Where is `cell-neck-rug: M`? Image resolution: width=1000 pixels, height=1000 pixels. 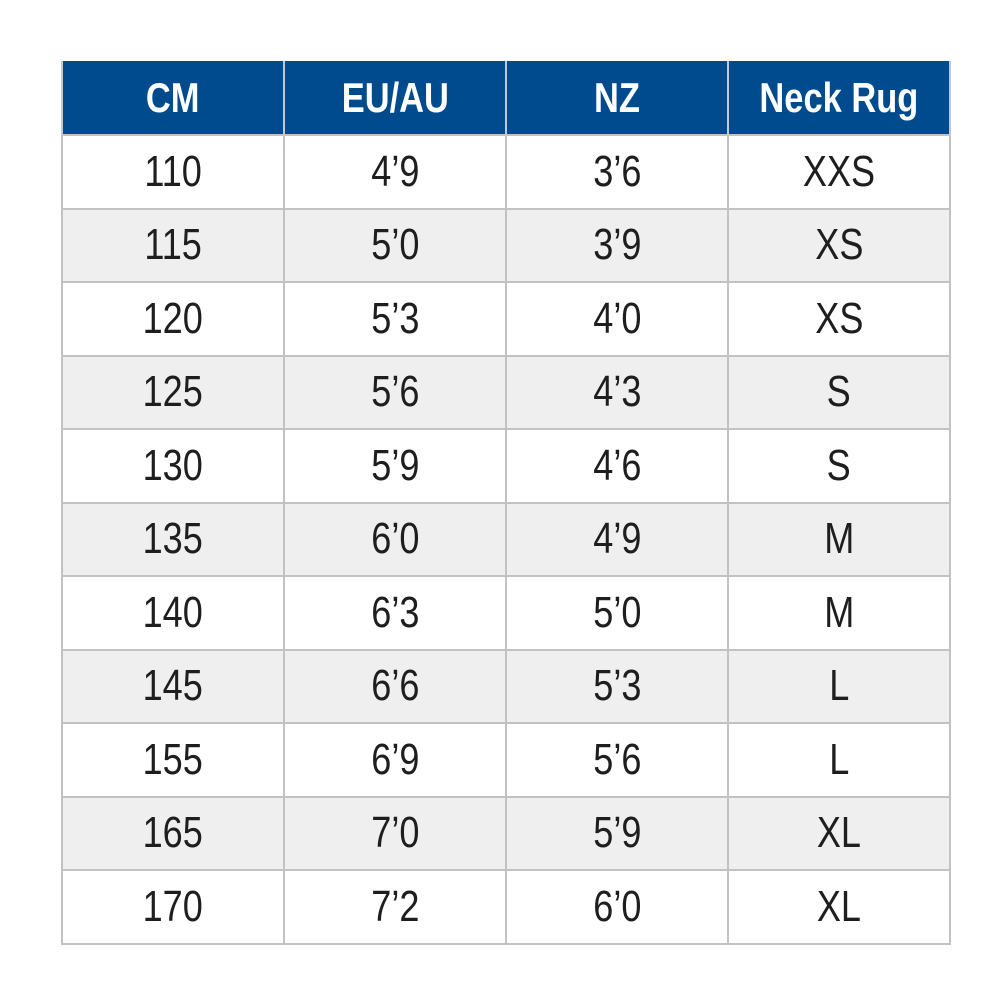
cell-neck-rug: M is located at coordinates (839, 613).